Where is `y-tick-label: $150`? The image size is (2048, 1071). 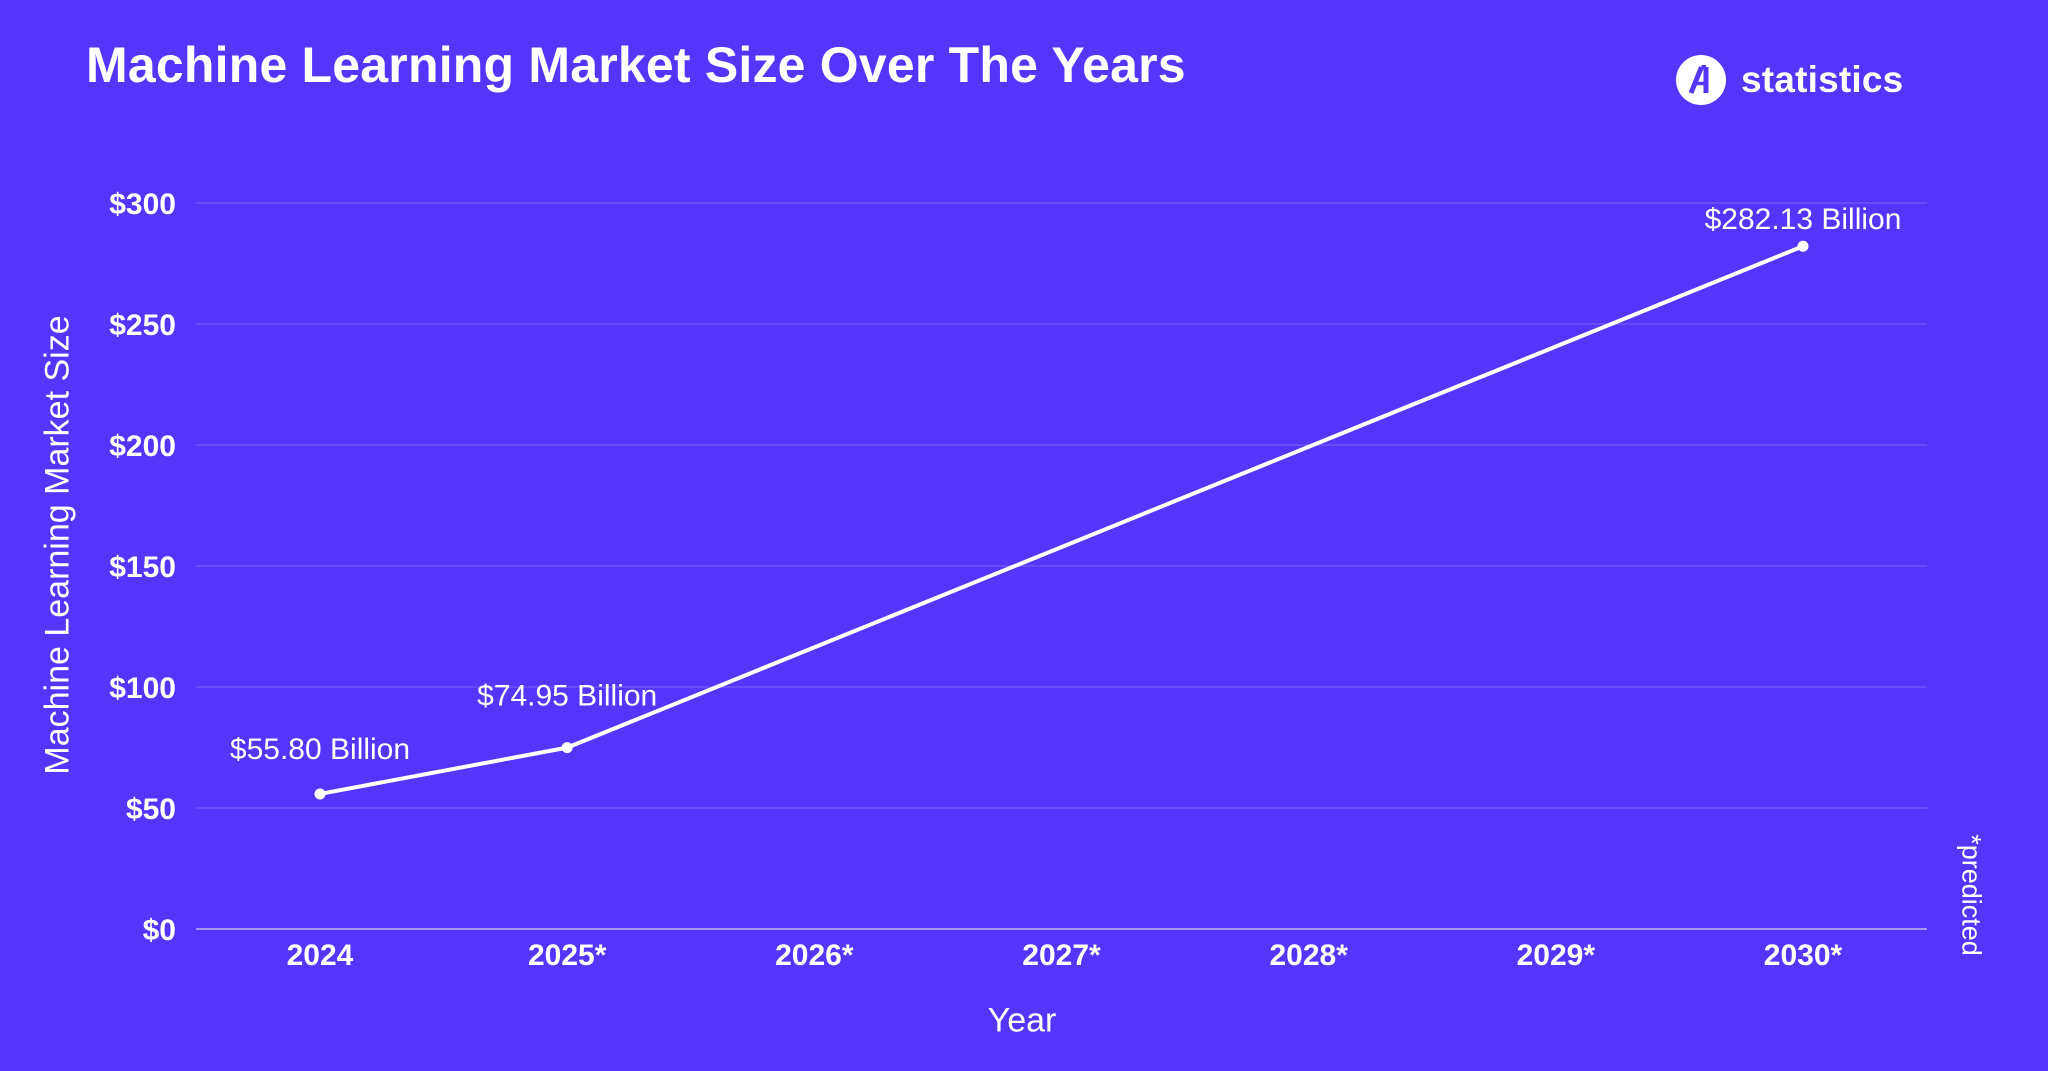 y-tick-label: $150 is located at coordinates (142, 567).